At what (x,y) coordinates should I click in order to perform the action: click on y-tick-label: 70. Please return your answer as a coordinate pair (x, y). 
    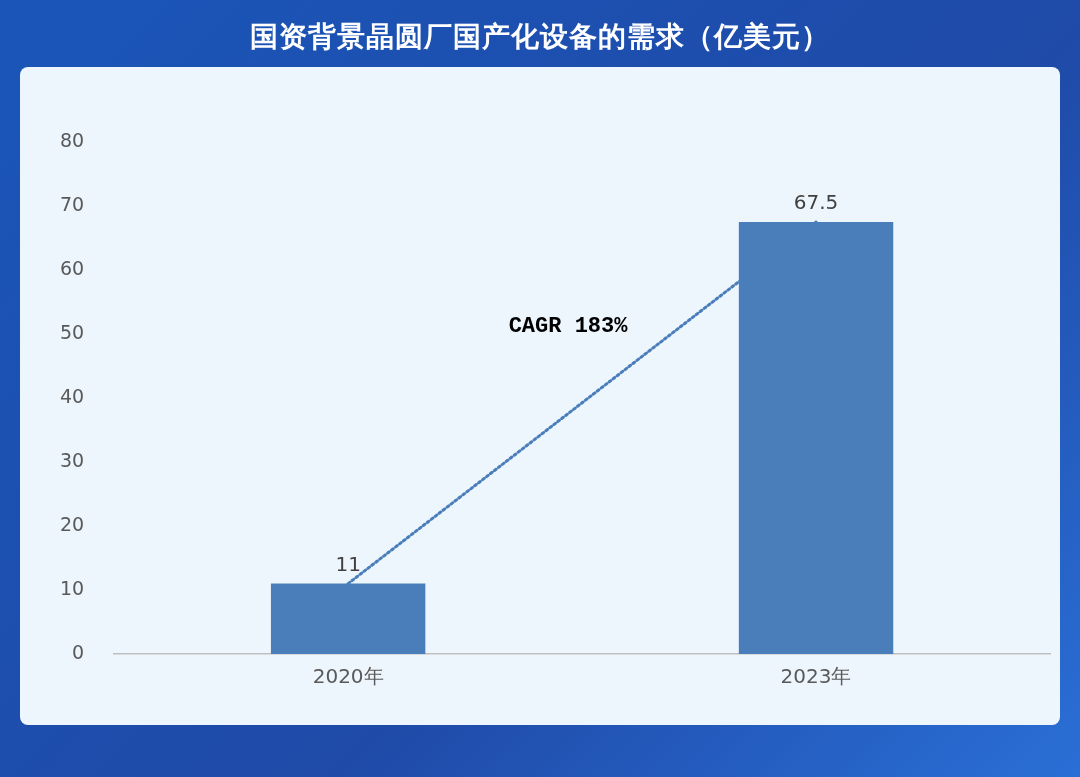
    Looking at the image, I should click on (72, 203).